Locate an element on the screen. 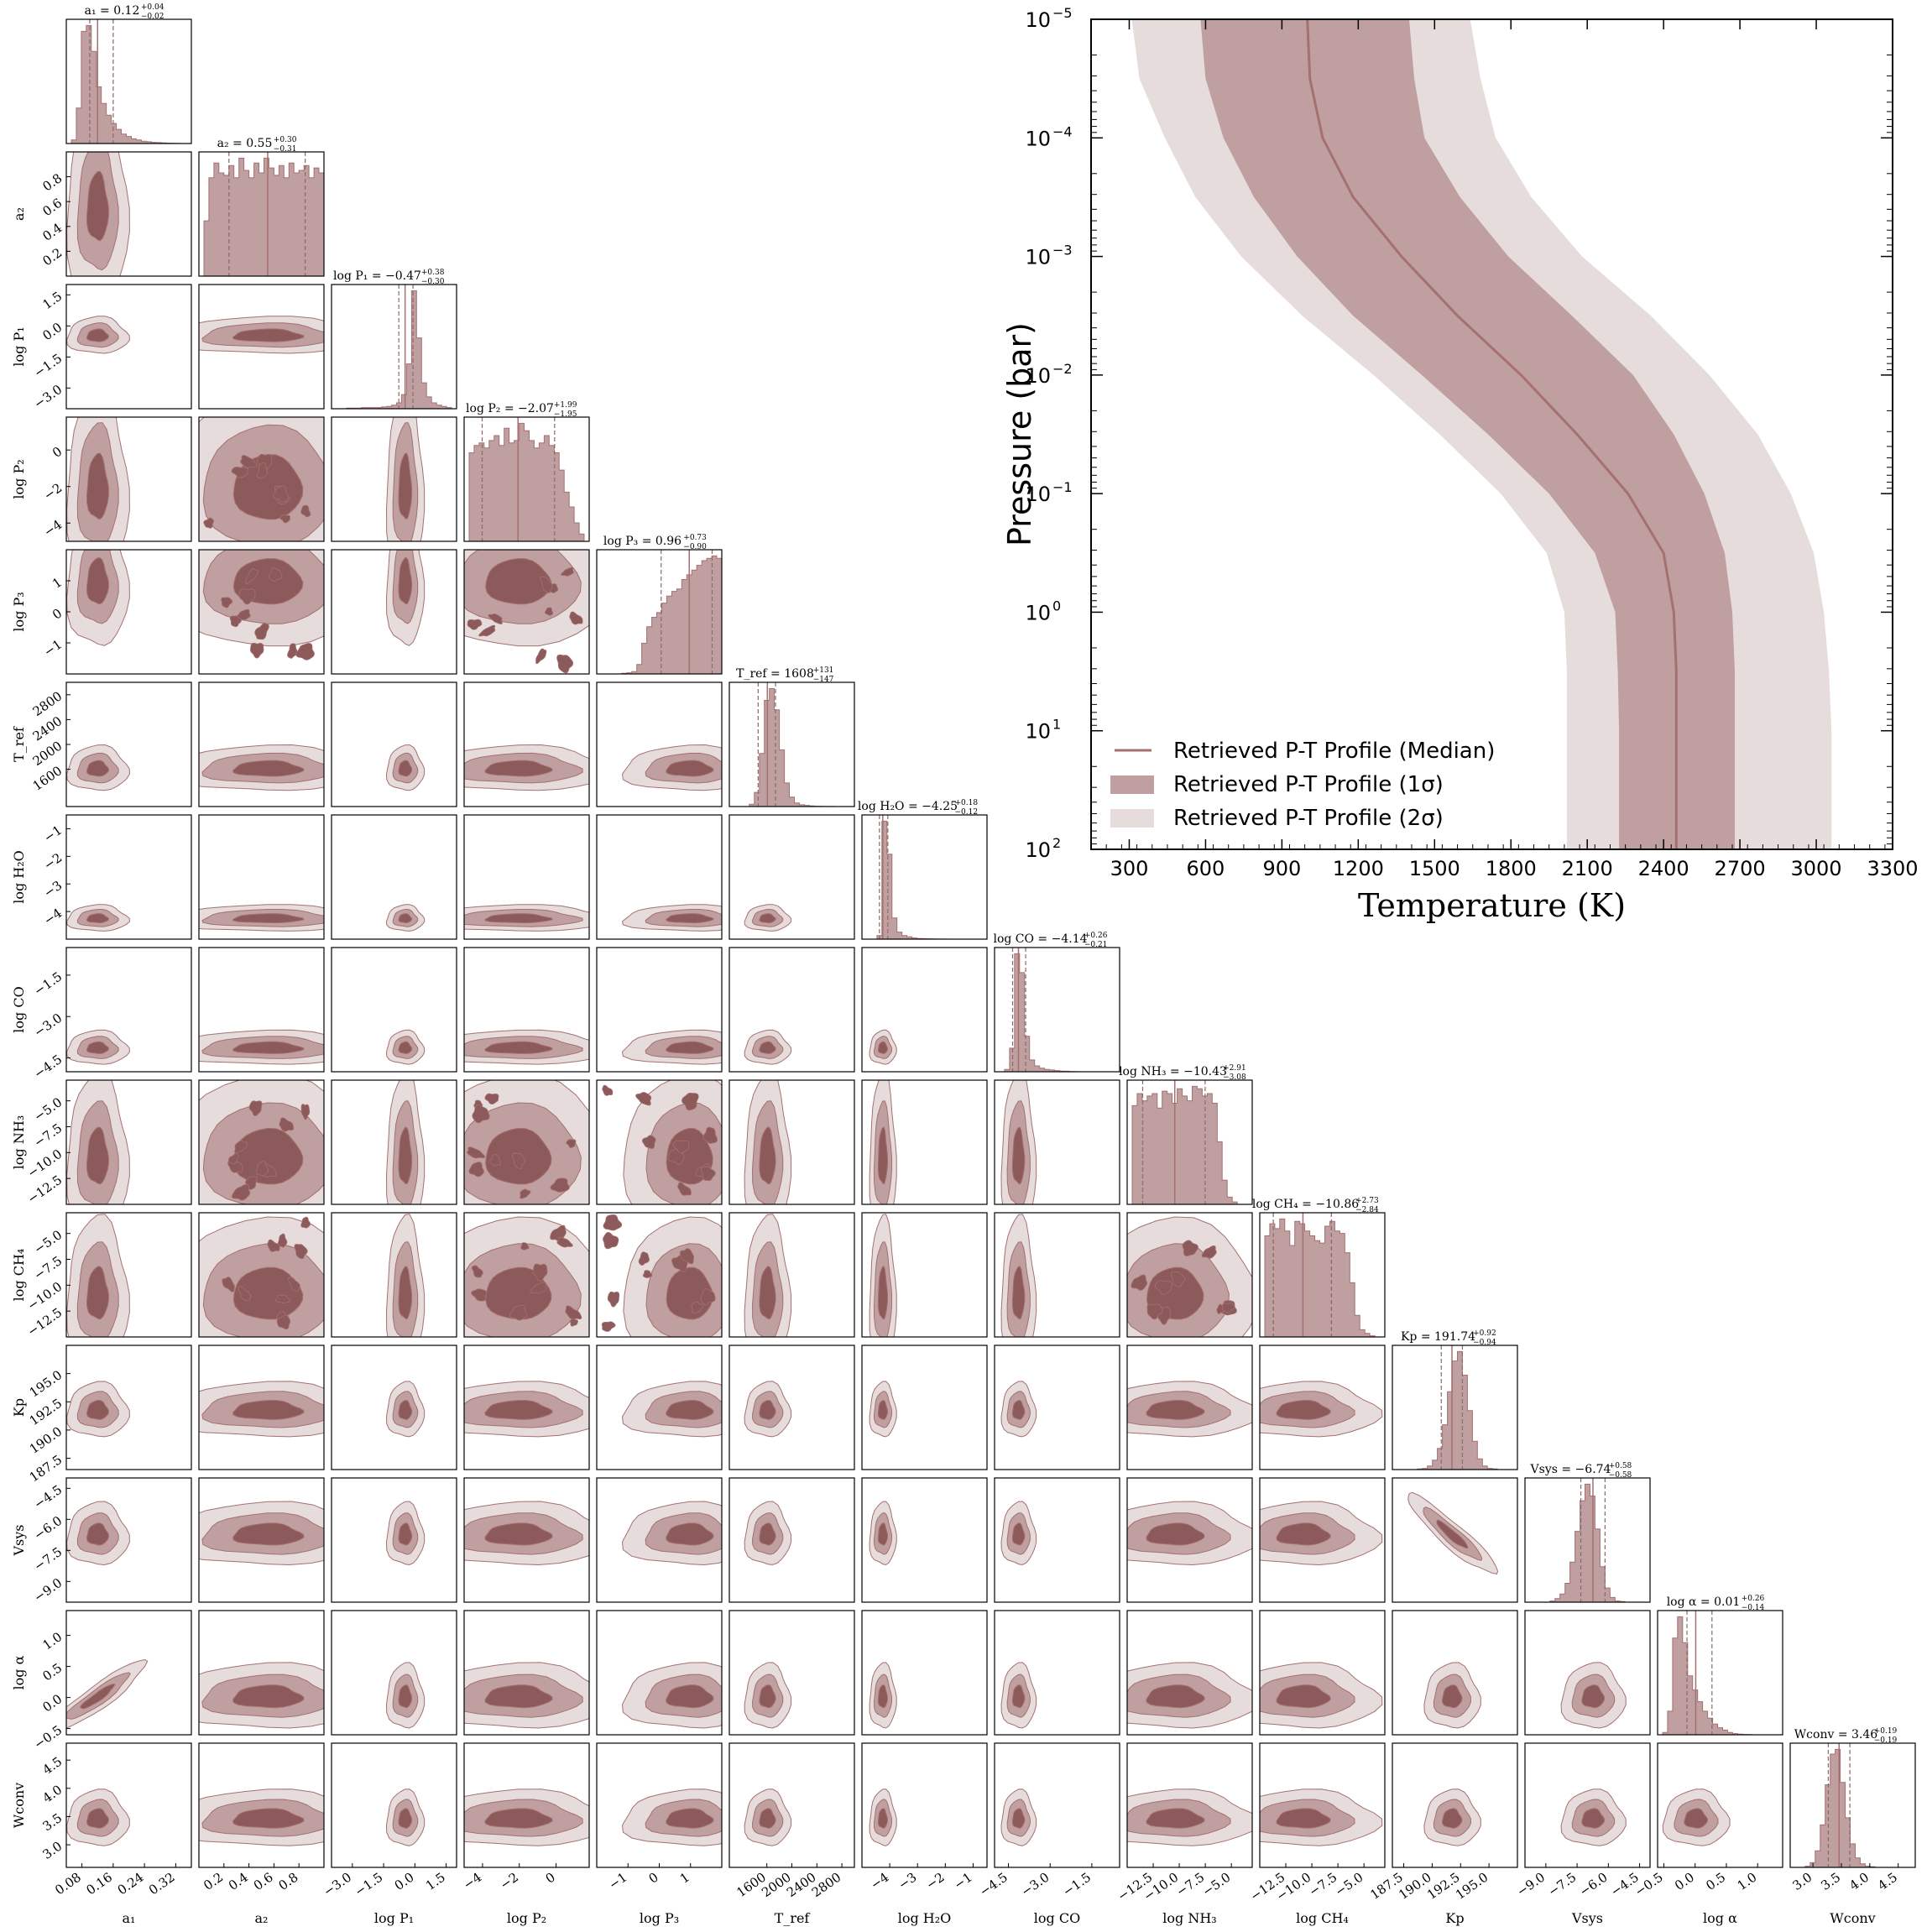 Image resolution: width=1927 pixels, height=1932 pixels. panel-title: log CO = −4.14 is located at coordinates (1040, 939).